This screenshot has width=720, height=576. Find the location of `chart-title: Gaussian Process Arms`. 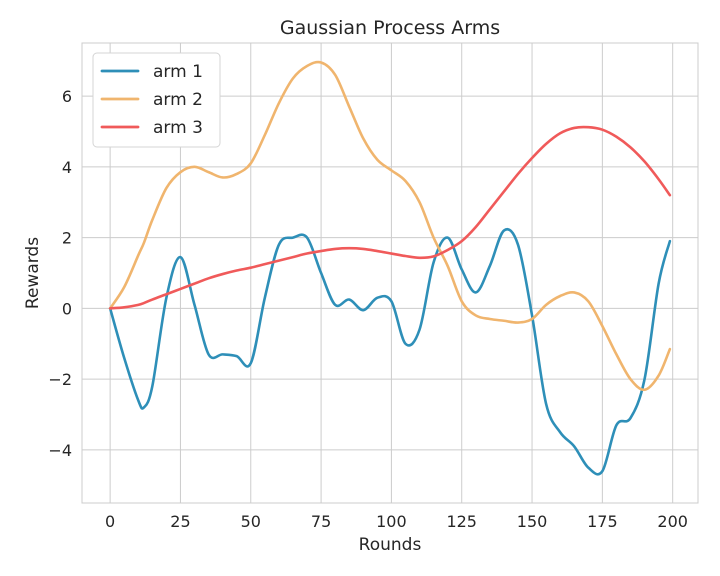

chart-title: Gaussian Process Arms is located at coordinates (390, 28).